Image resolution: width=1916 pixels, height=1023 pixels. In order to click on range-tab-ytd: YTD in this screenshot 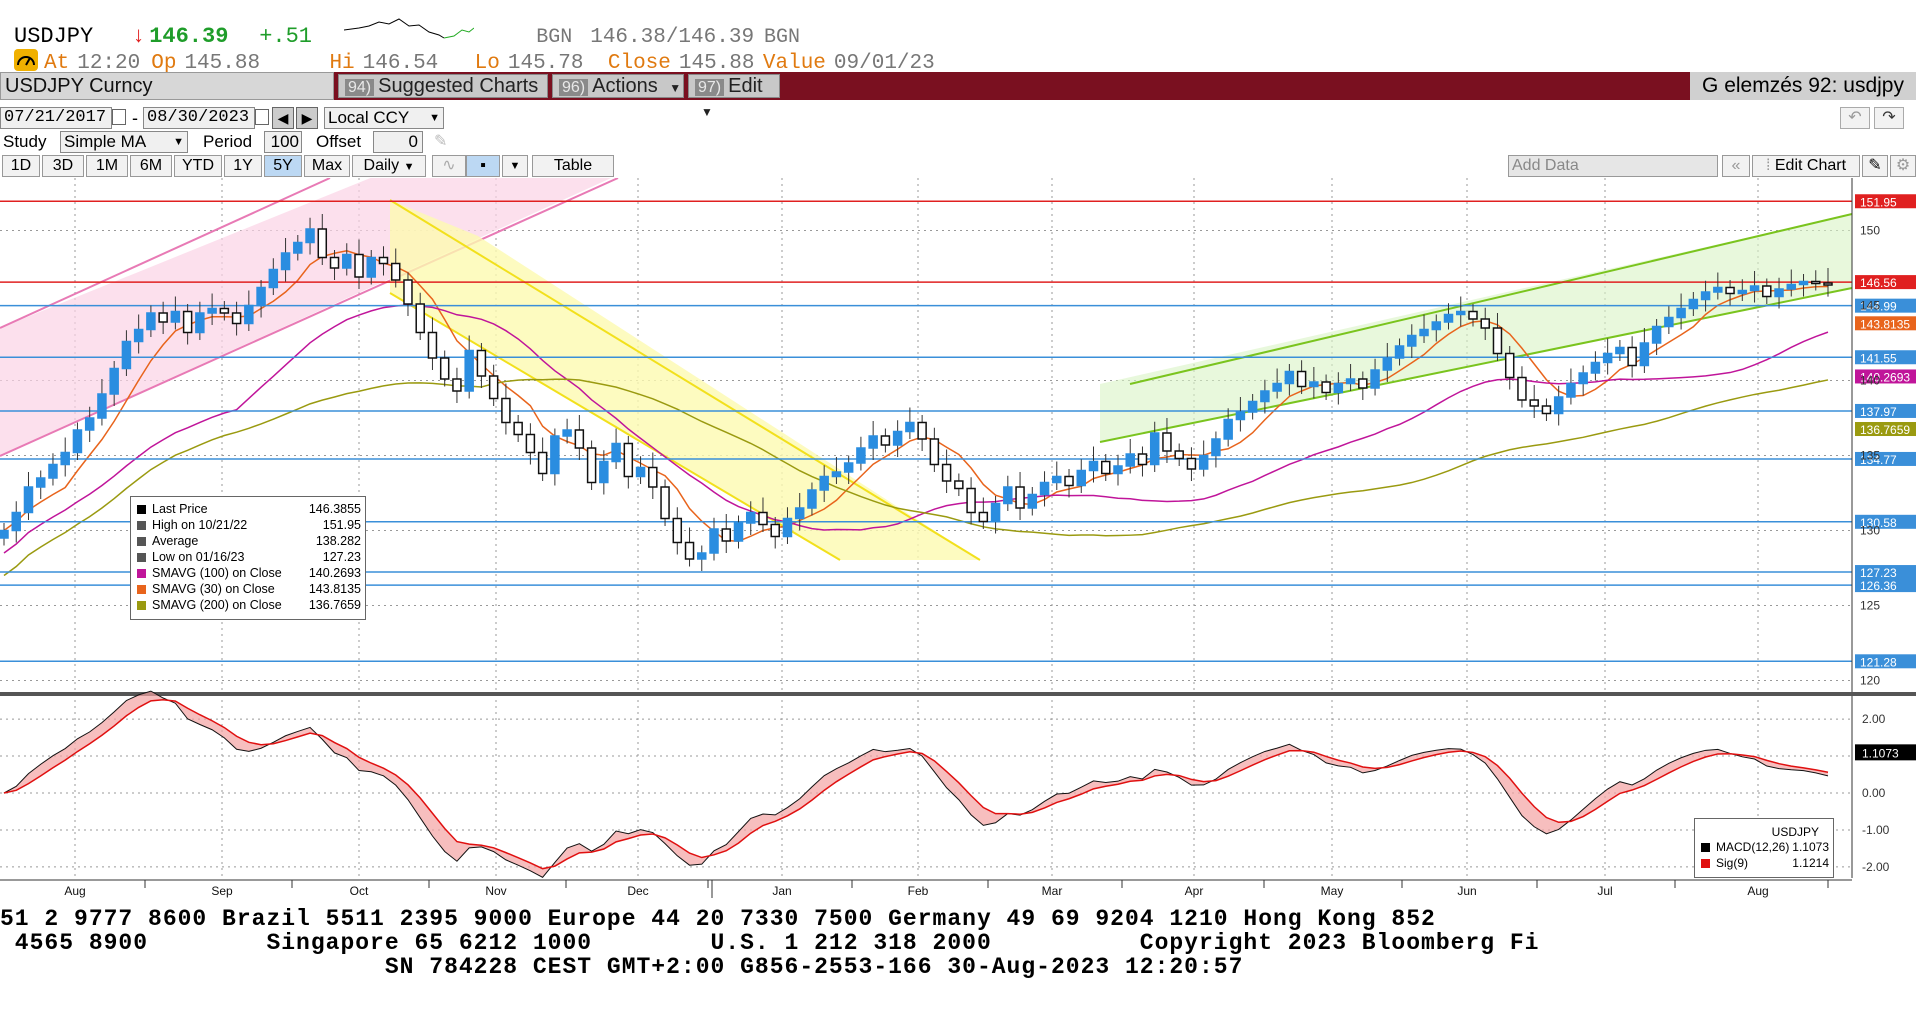, I will do `click(198, 166)`.